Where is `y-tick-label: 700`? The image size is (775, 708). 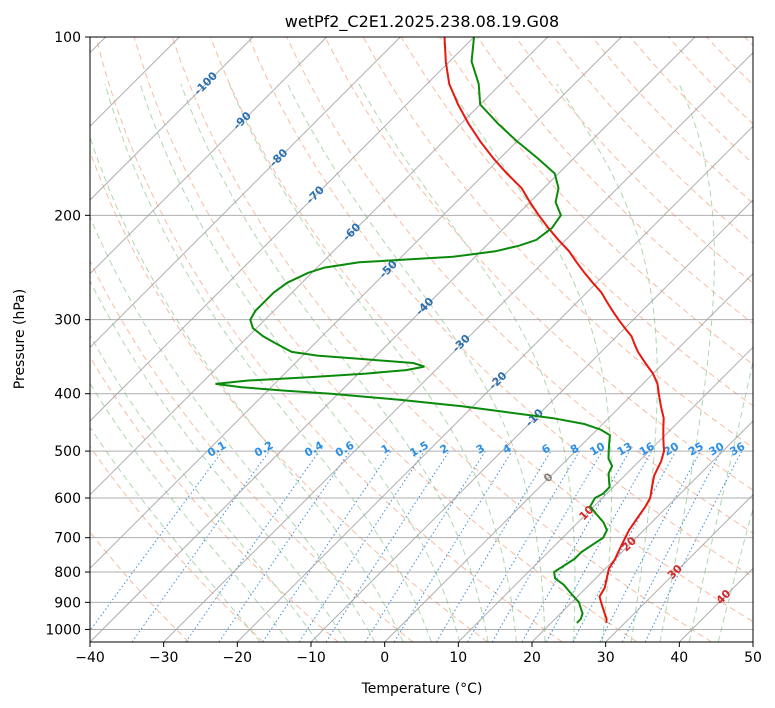
y-tick-label: 700 is located at coordinates (67, 539).